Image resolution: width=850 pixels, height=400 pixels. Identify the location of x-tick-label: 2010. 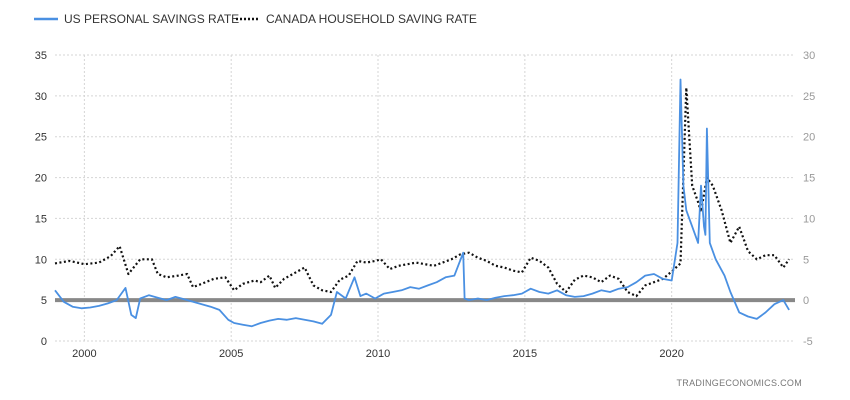
(378, 354).